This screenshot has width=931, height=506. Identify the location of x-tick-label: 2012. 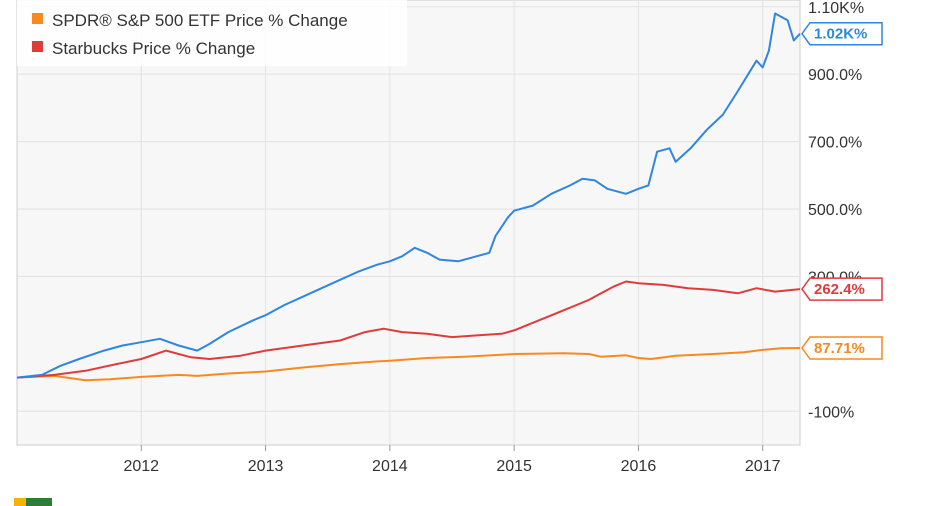
(141, 466).